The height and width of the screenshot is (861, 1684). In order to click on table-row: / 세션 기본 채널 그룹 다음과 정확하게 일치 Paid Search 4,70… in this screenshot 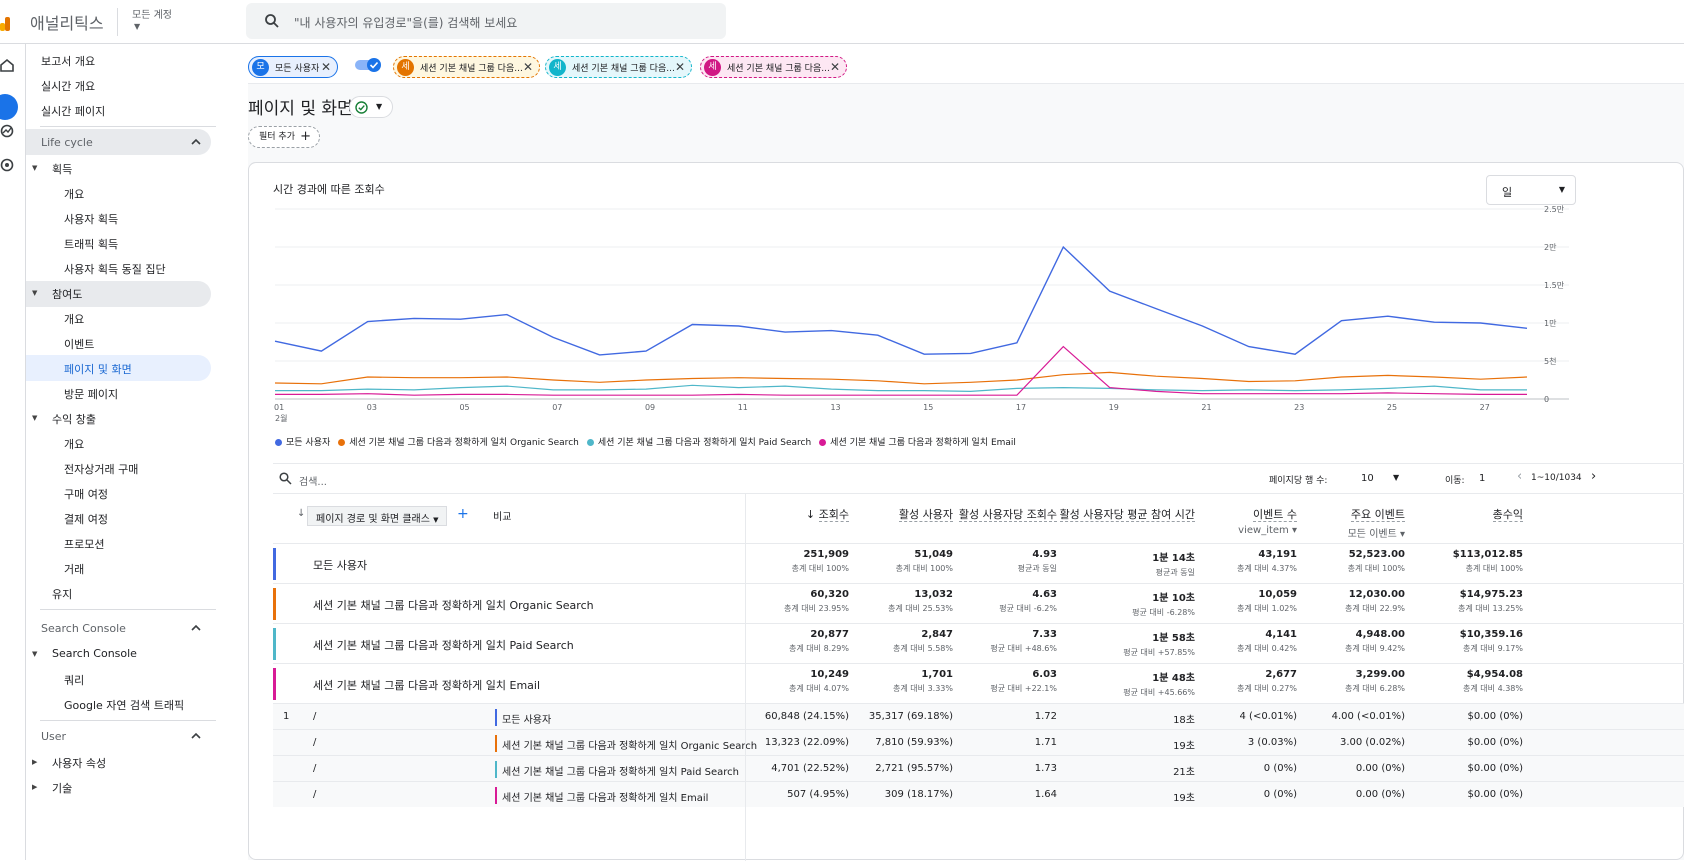, I will do `click(978, 768)`.